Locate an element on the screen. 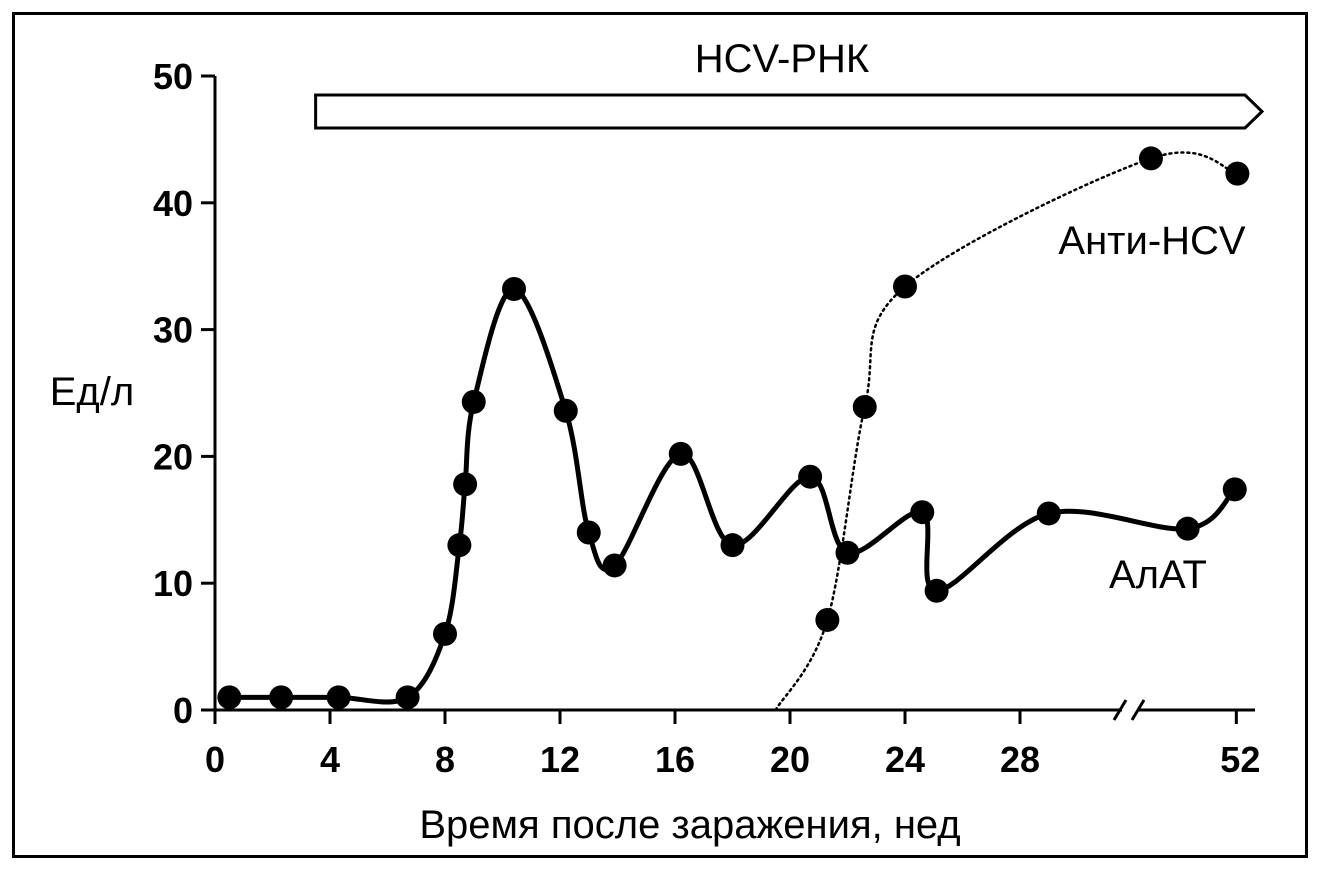 The width and height of the screenshot is (1320, 870). x-tick-label: 52 is located at coordinates (1240, 759).